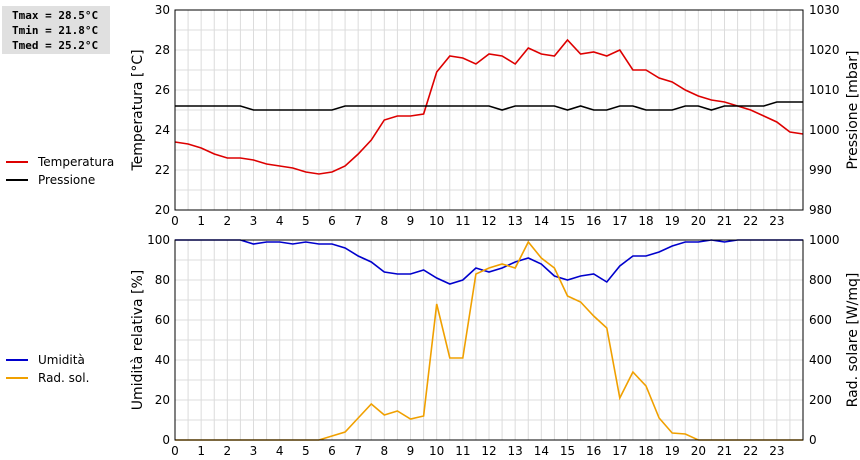 The width and height of the screenshot is (860, 460). Describe the element at coordinates (824, 90) in the screenshot. I see `y-tick-label-right: 1010` at that location.